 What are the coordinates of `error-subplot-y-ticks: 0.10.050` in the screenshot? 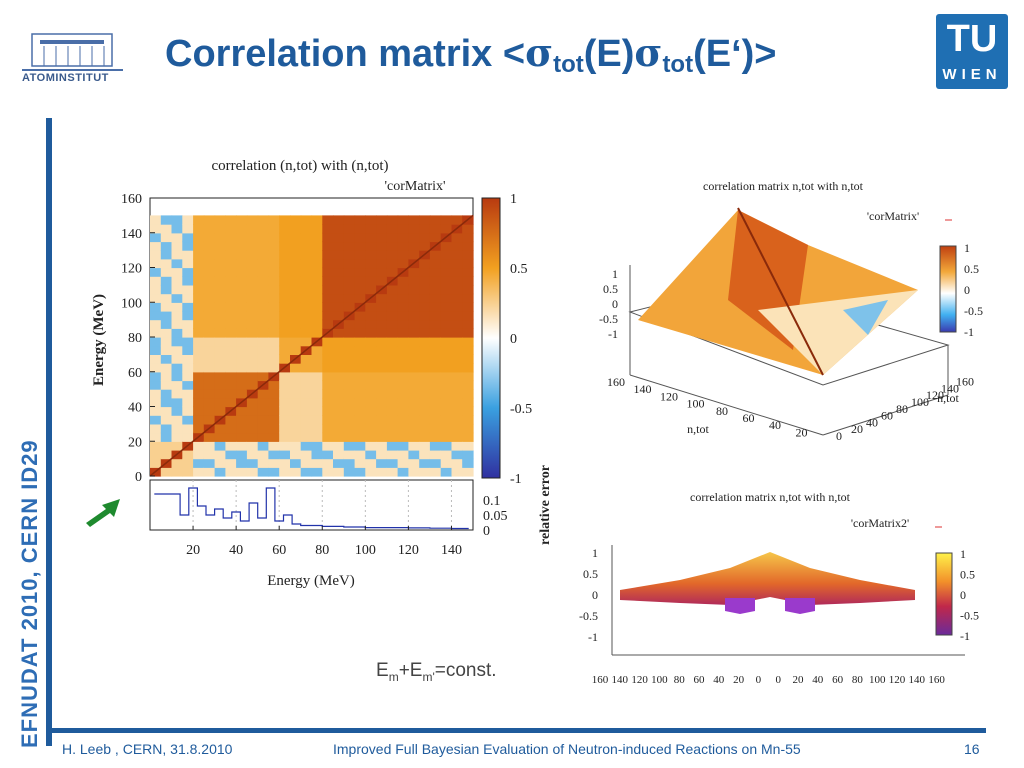 It's located at (495, 516).